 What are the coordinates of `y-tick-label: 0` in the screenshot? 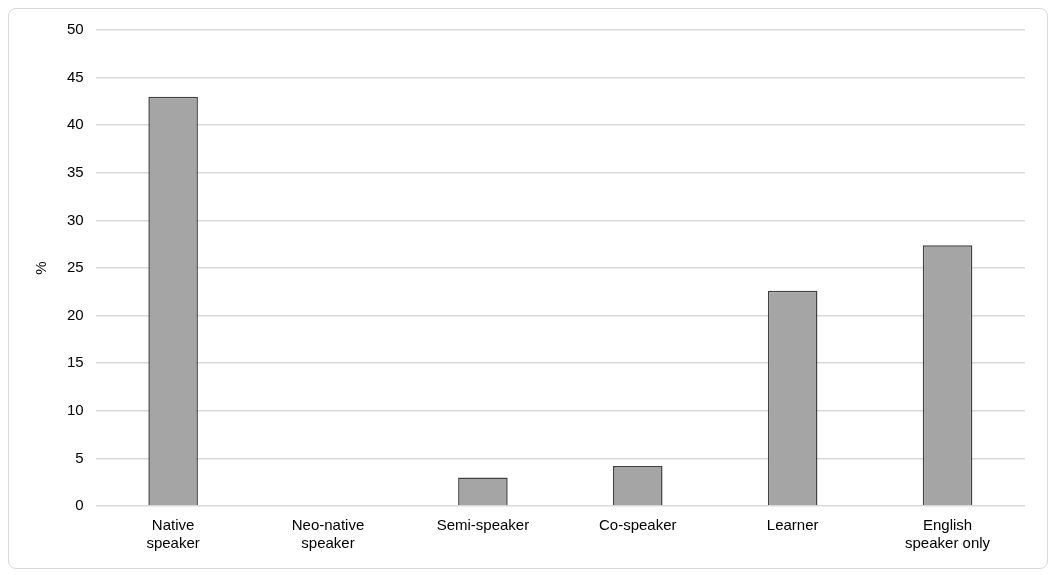 It's located at (79, 505).